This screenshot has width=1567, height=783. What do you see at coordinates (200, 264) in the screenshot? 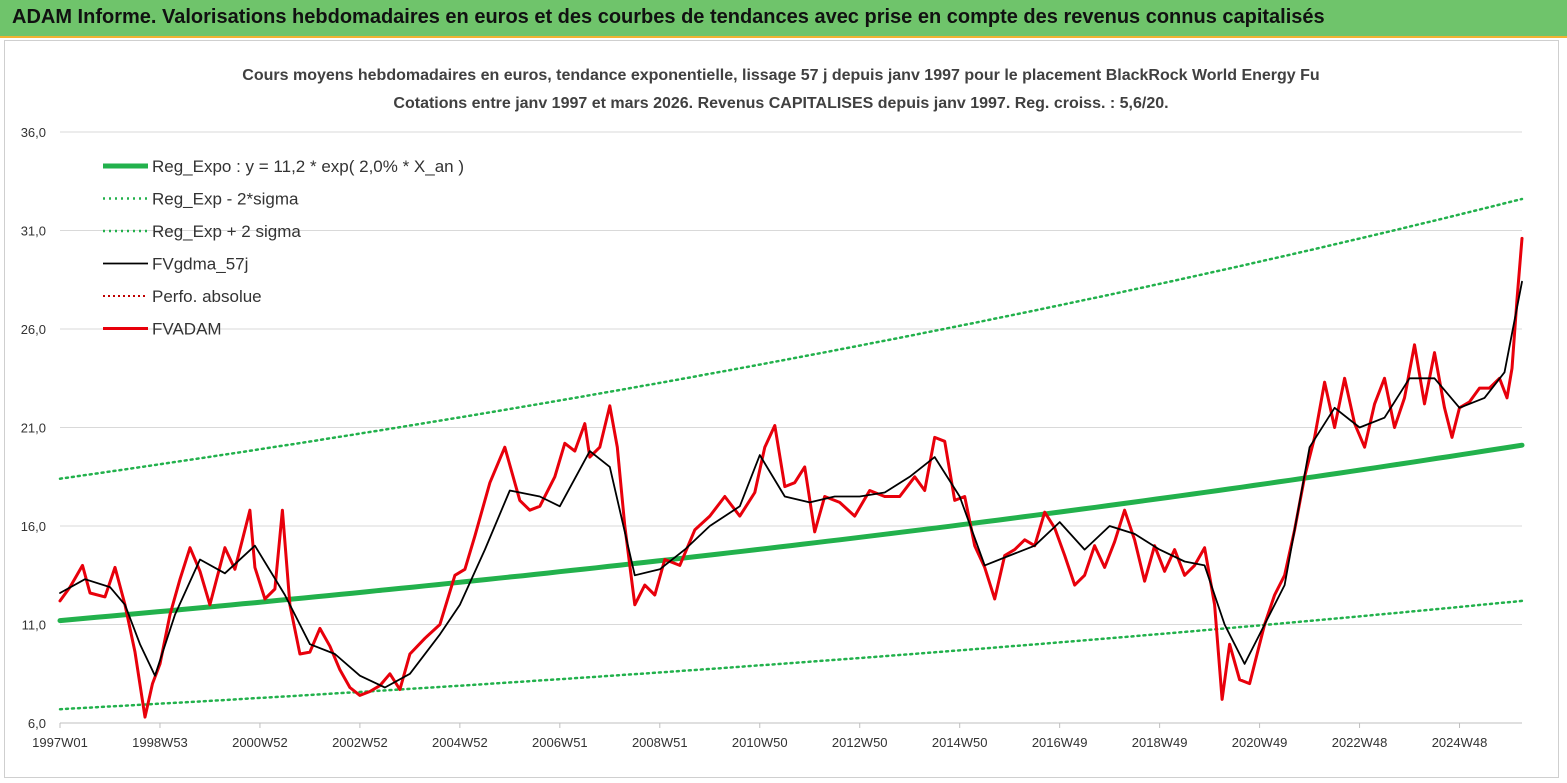
I see `legend-label: FVgdma_57j` at bounding box center [200, 264].